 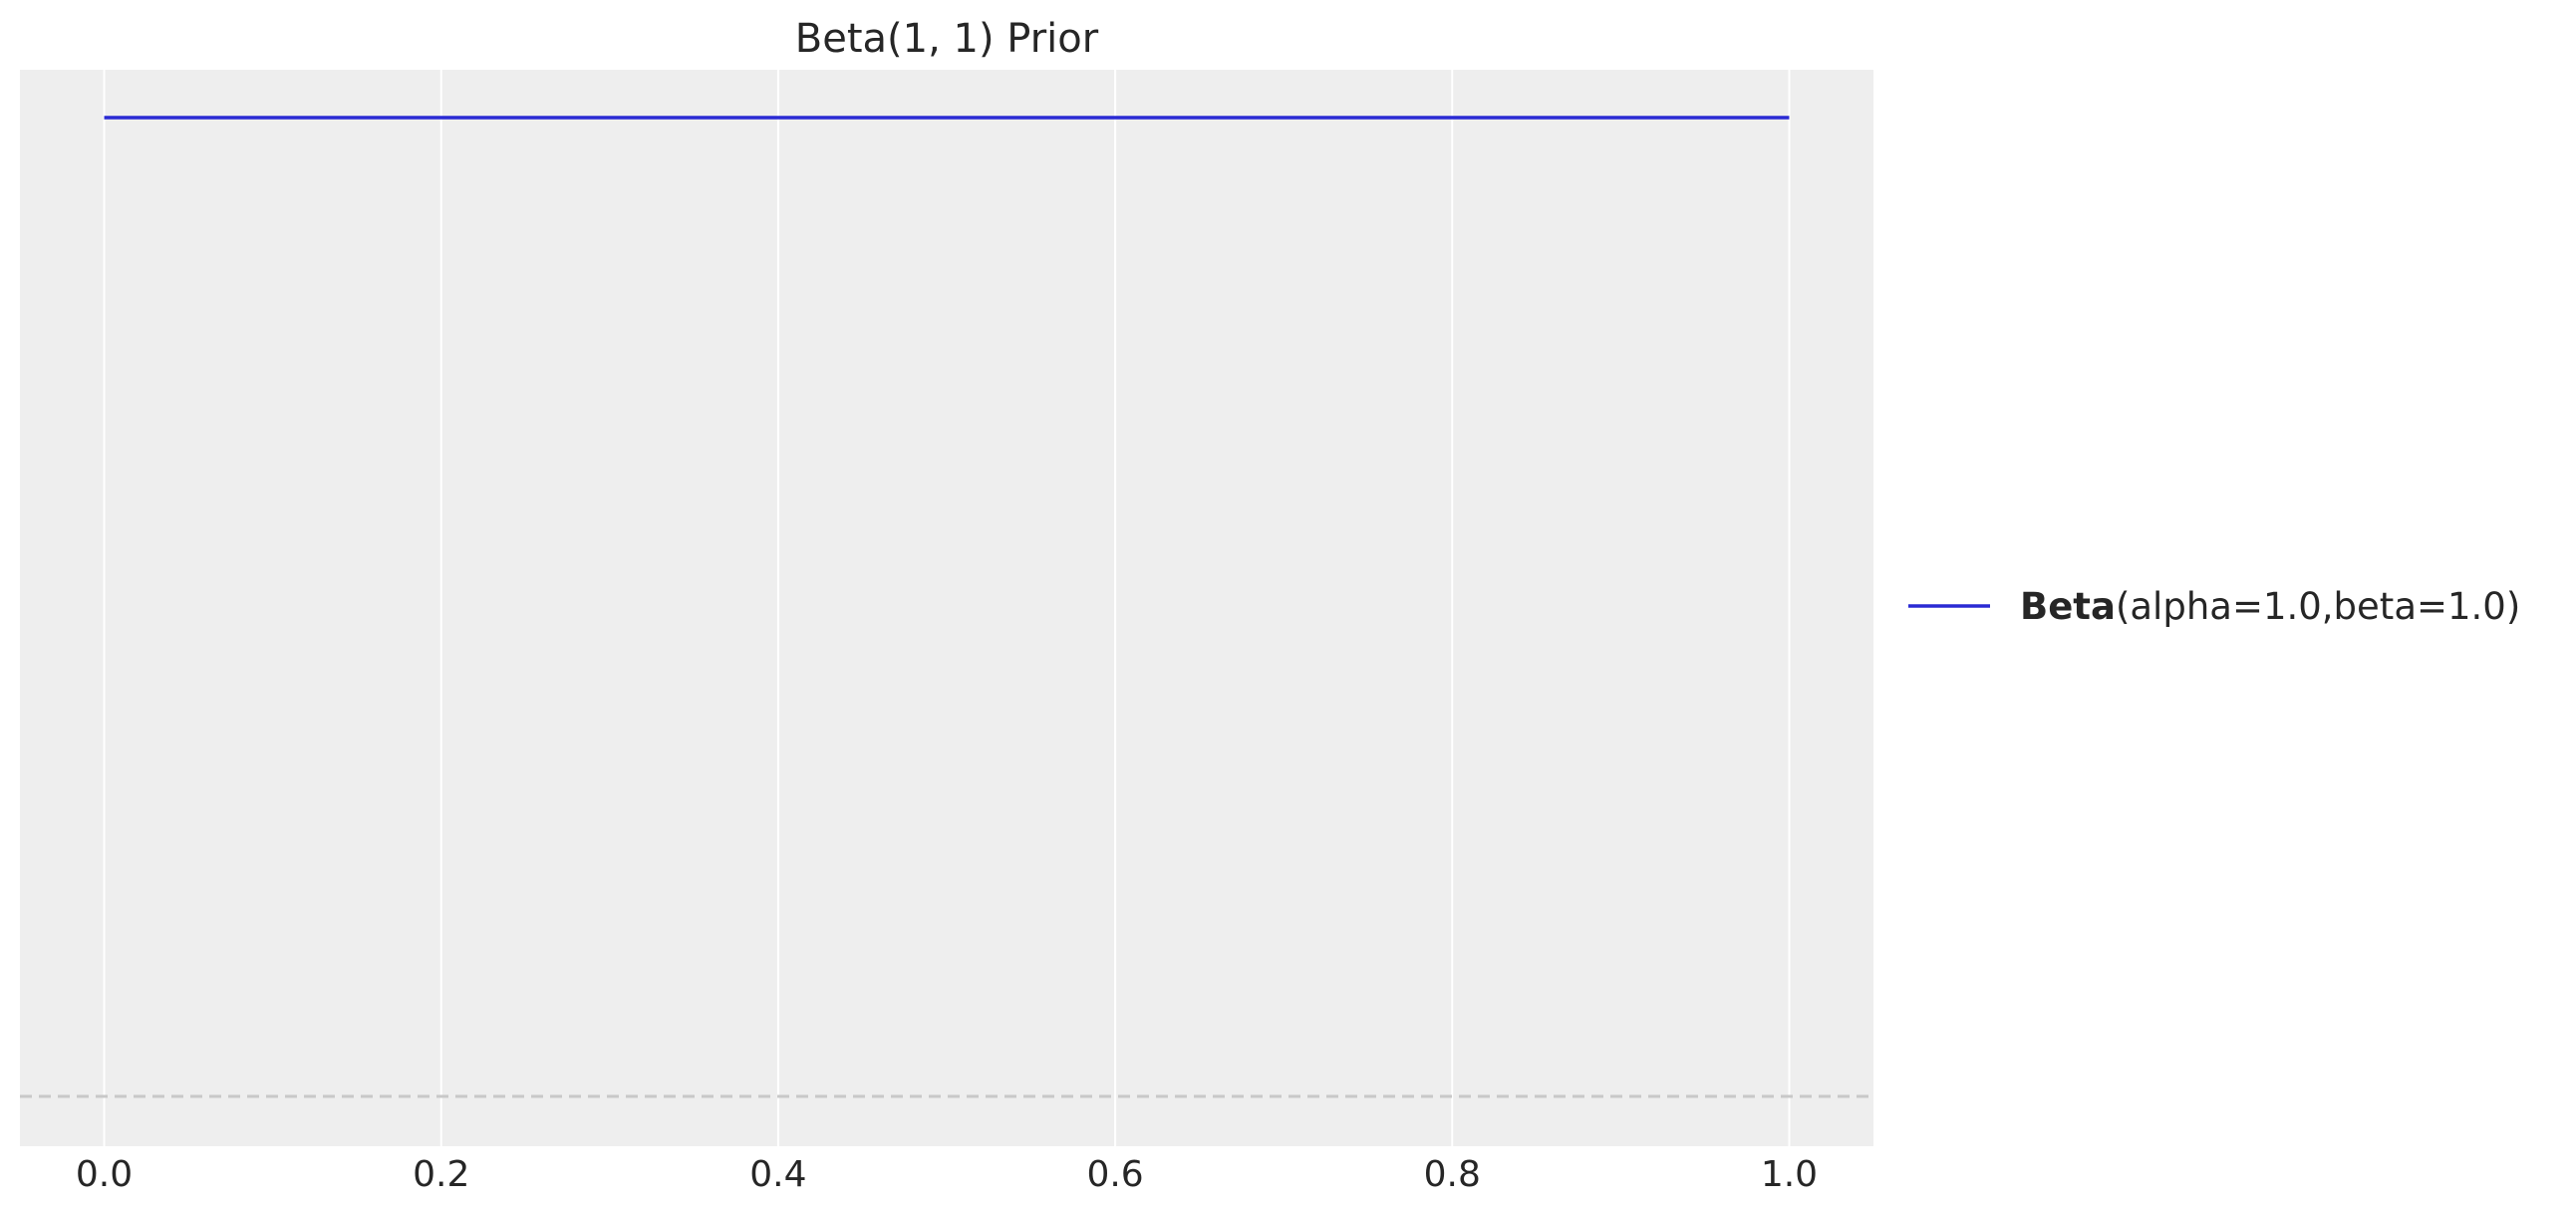 I want to click on legend-label: Beta(alpha=1.0,beta=1.0), so click(x=2270, y=606).